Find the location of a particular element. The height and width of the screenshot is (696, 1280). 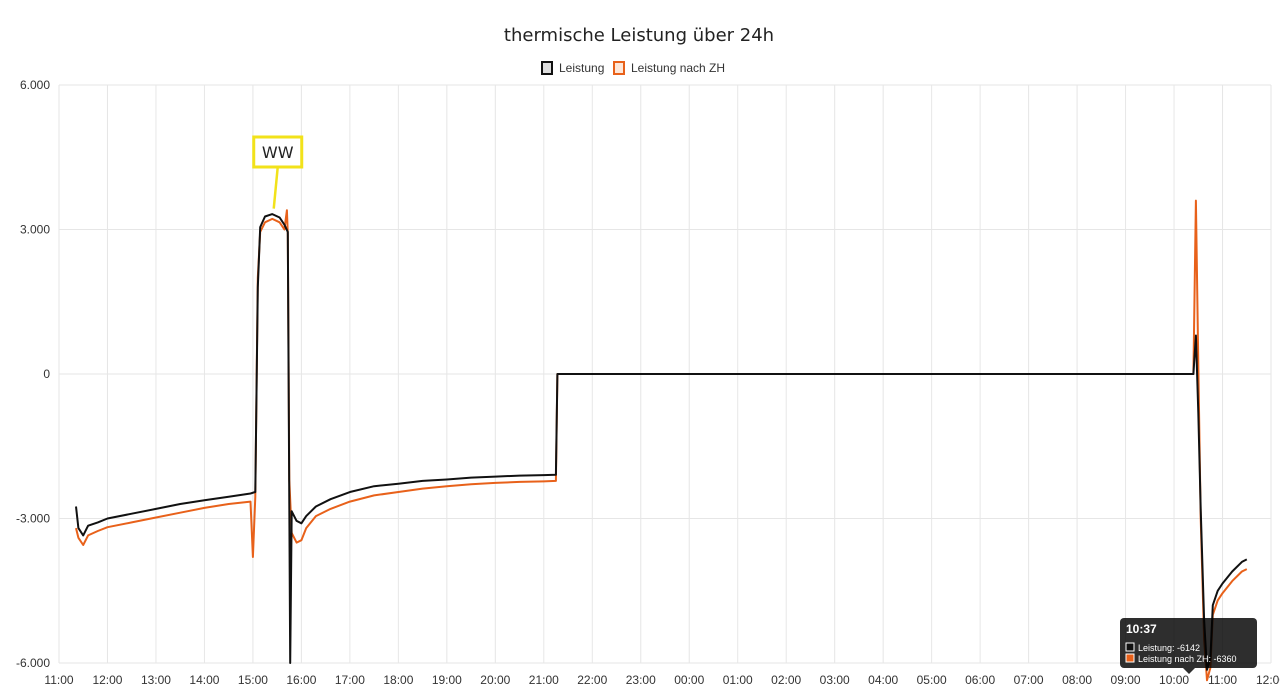

x-tick-label: 10:00 is located at coordinates (1174, 680).